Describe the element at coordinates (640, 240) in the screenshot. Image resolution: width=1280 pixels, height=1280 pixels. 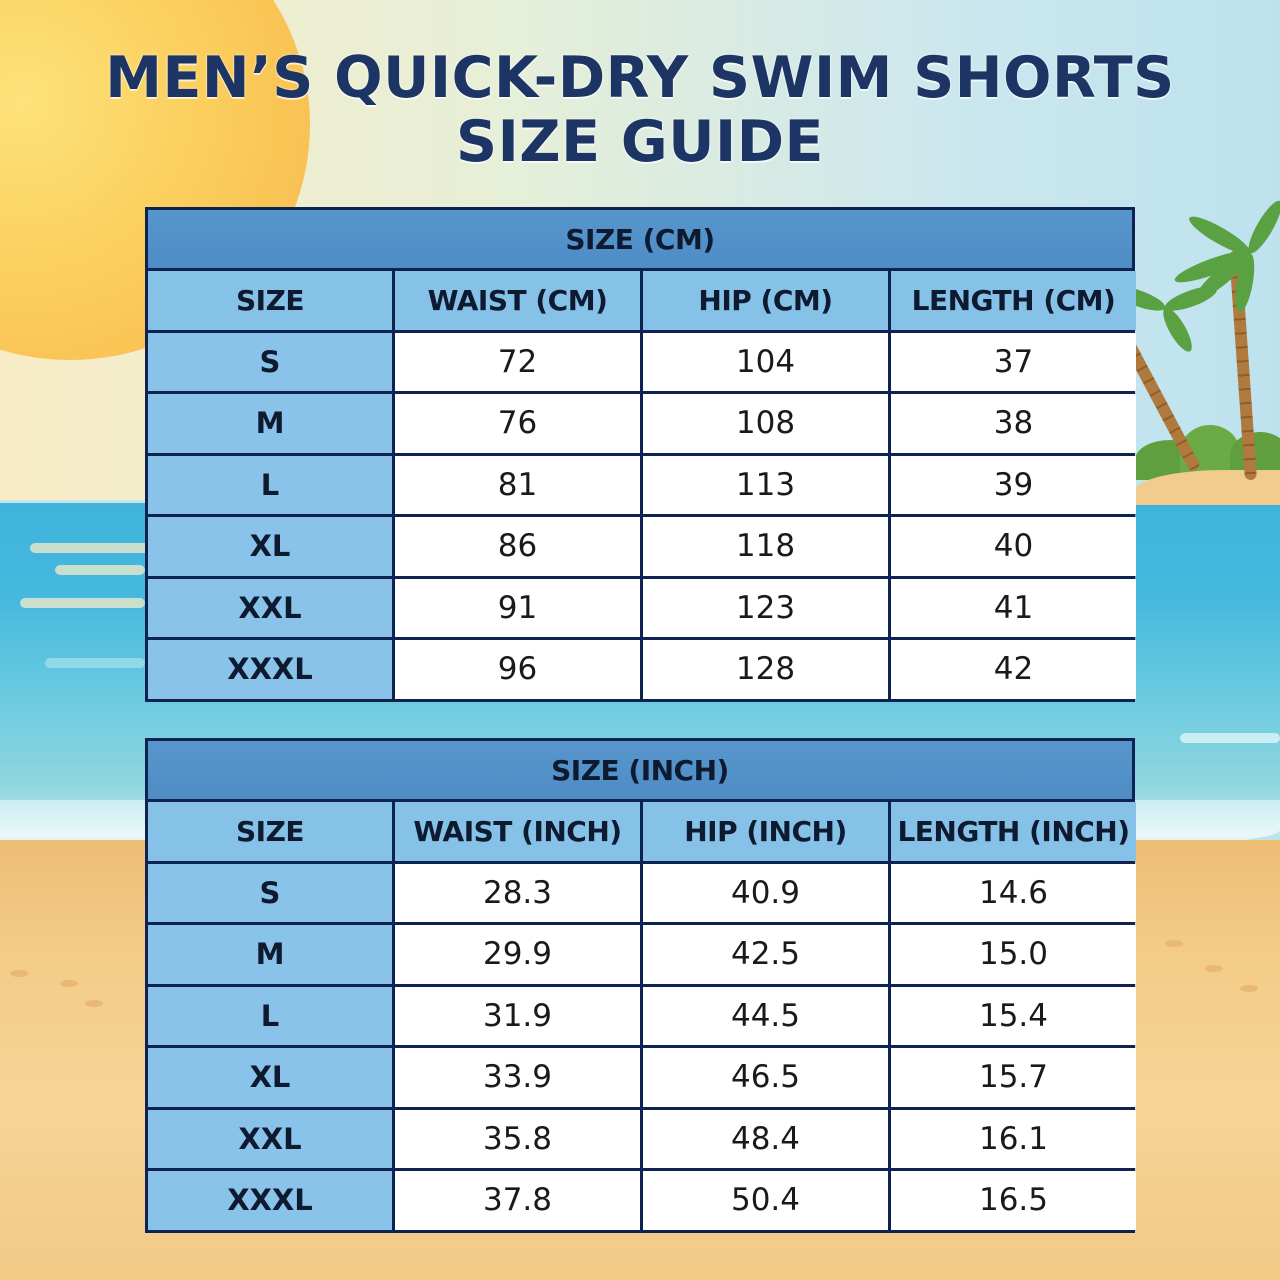
I see `table-title: SIZE (CM)` at that location.